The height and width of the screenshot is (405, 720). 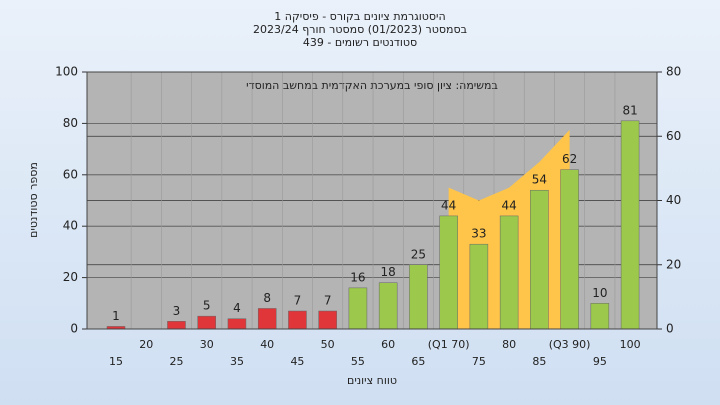 I want to click on data-label: 3, so click(x=177, y=311).